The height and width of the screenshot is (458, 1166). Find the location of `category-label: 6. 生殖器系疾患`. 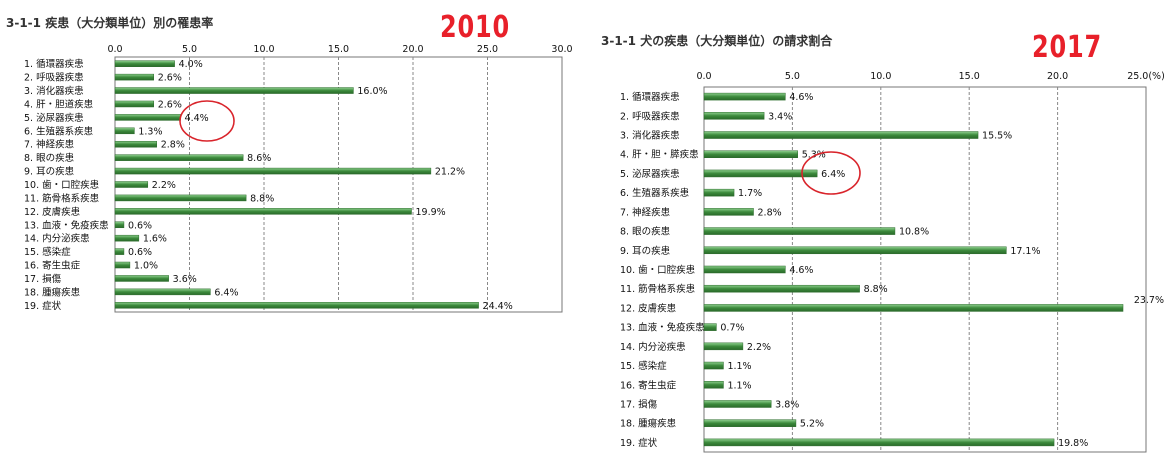

category-label: 6. 生殖器系疾患 is located at coordinates (58, 131).